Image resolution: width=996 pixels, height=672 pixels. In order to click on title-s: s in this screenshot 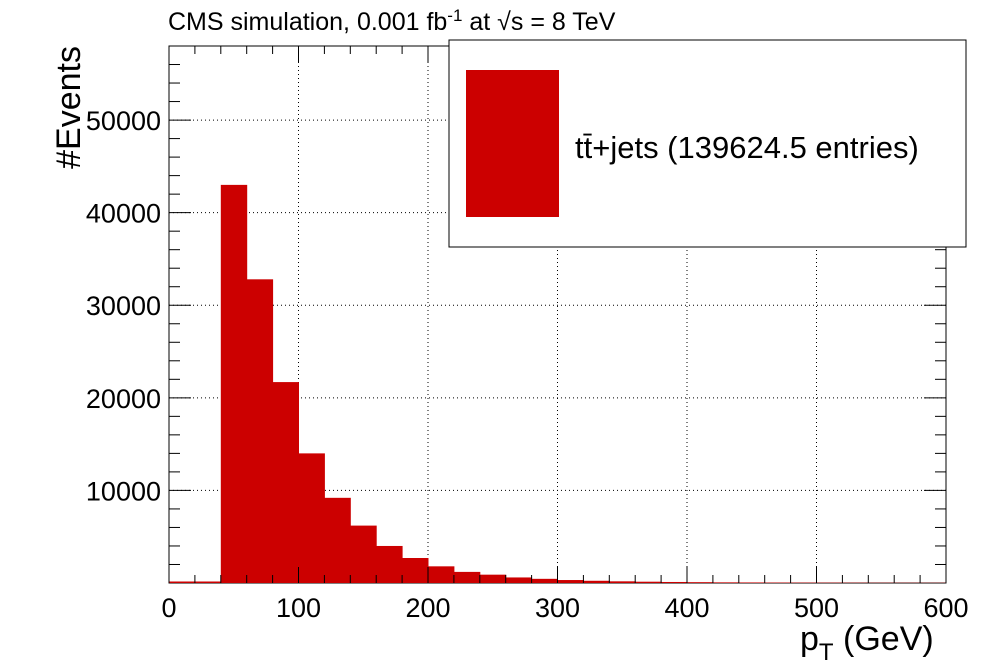, I will do `click(517, 22)`.